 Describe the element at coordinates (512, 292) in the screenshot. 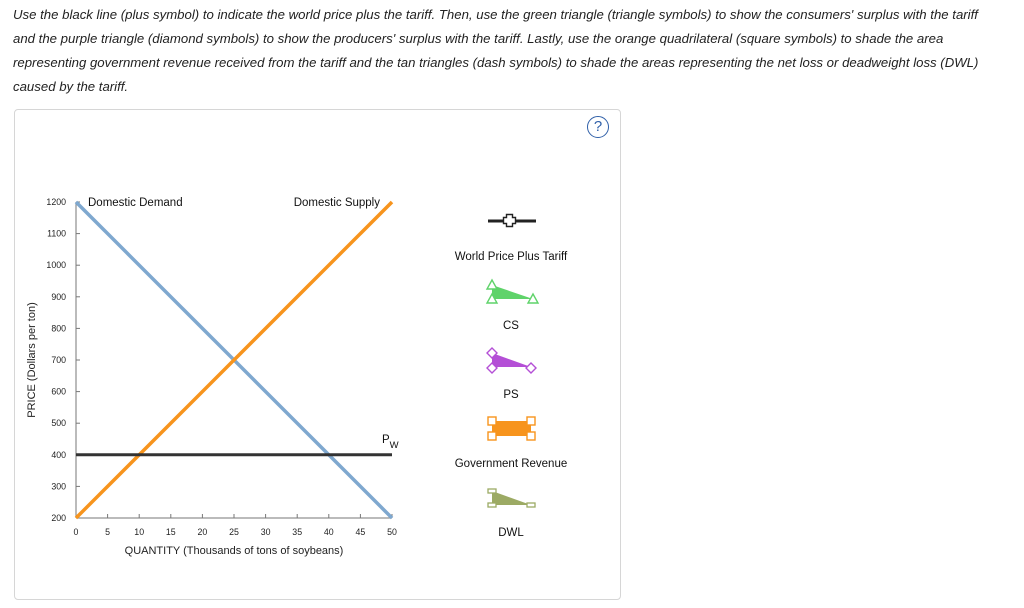

I see `cs-shape` at that location.